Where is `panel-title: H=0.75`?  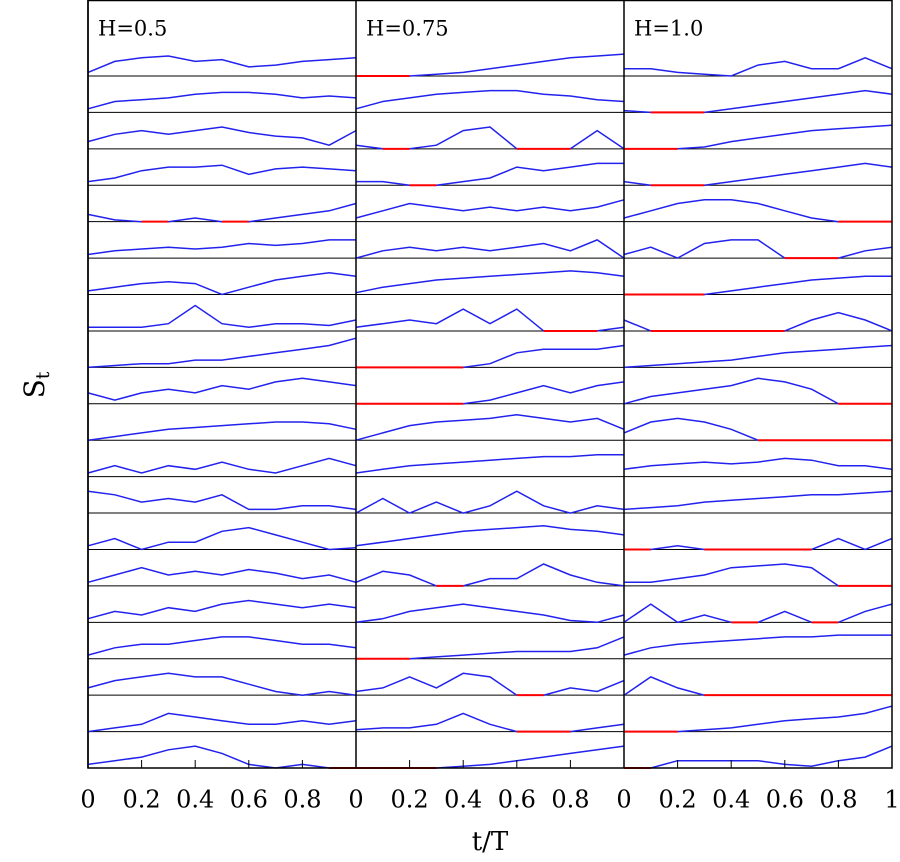 panel-title: H=0.75 is located at coordinates (407, 29).